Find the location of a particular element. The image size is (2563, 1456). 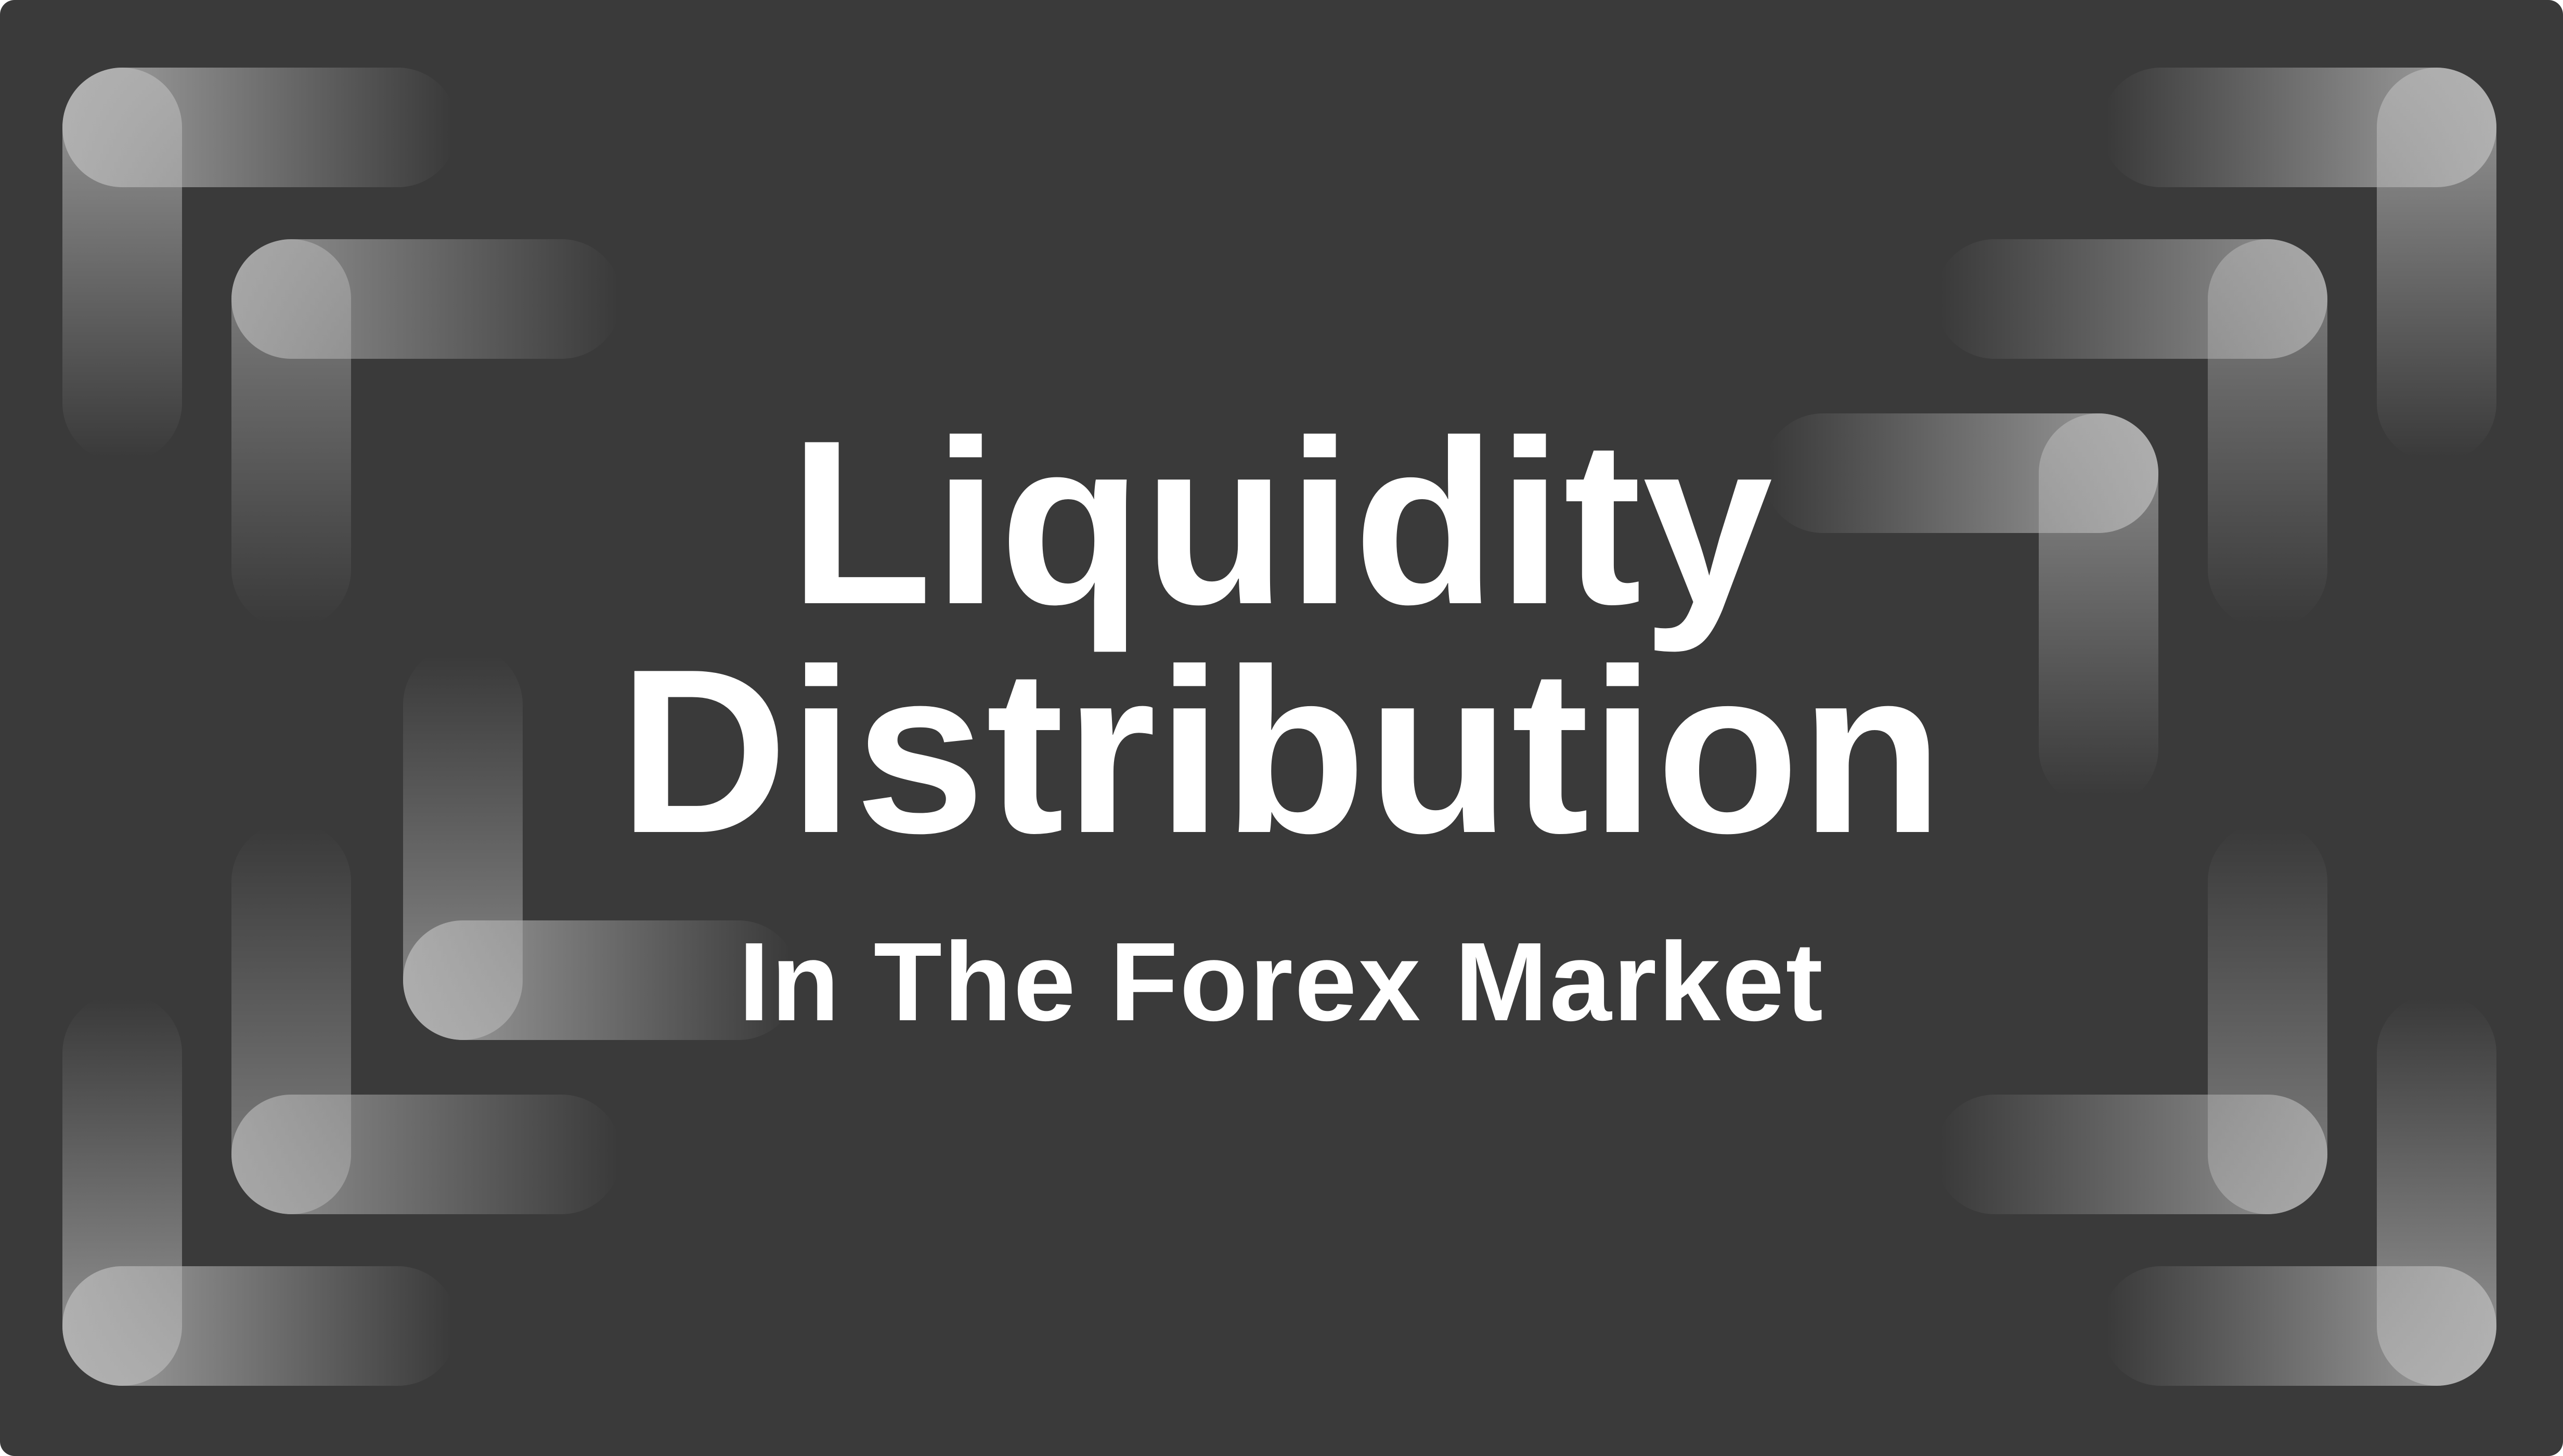

left-outer-bottom-leg is located at coordinates (122, 1189).